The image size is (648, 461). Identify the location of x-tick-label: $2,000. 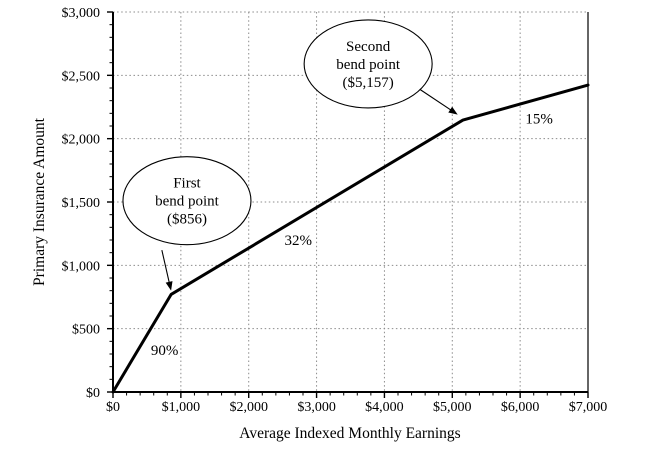
(248, 407).